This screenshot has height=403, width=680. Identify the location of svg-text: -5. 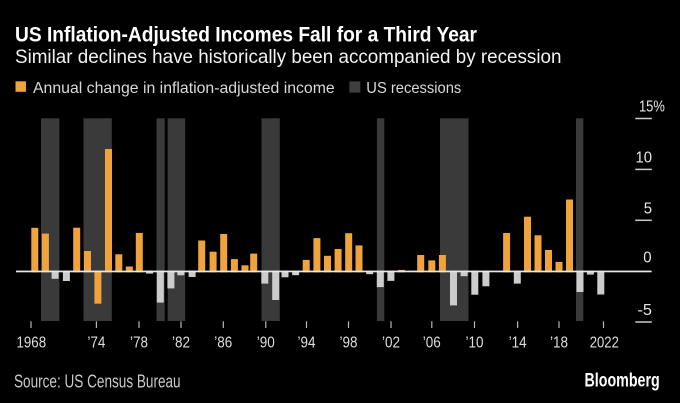
(645, 310).